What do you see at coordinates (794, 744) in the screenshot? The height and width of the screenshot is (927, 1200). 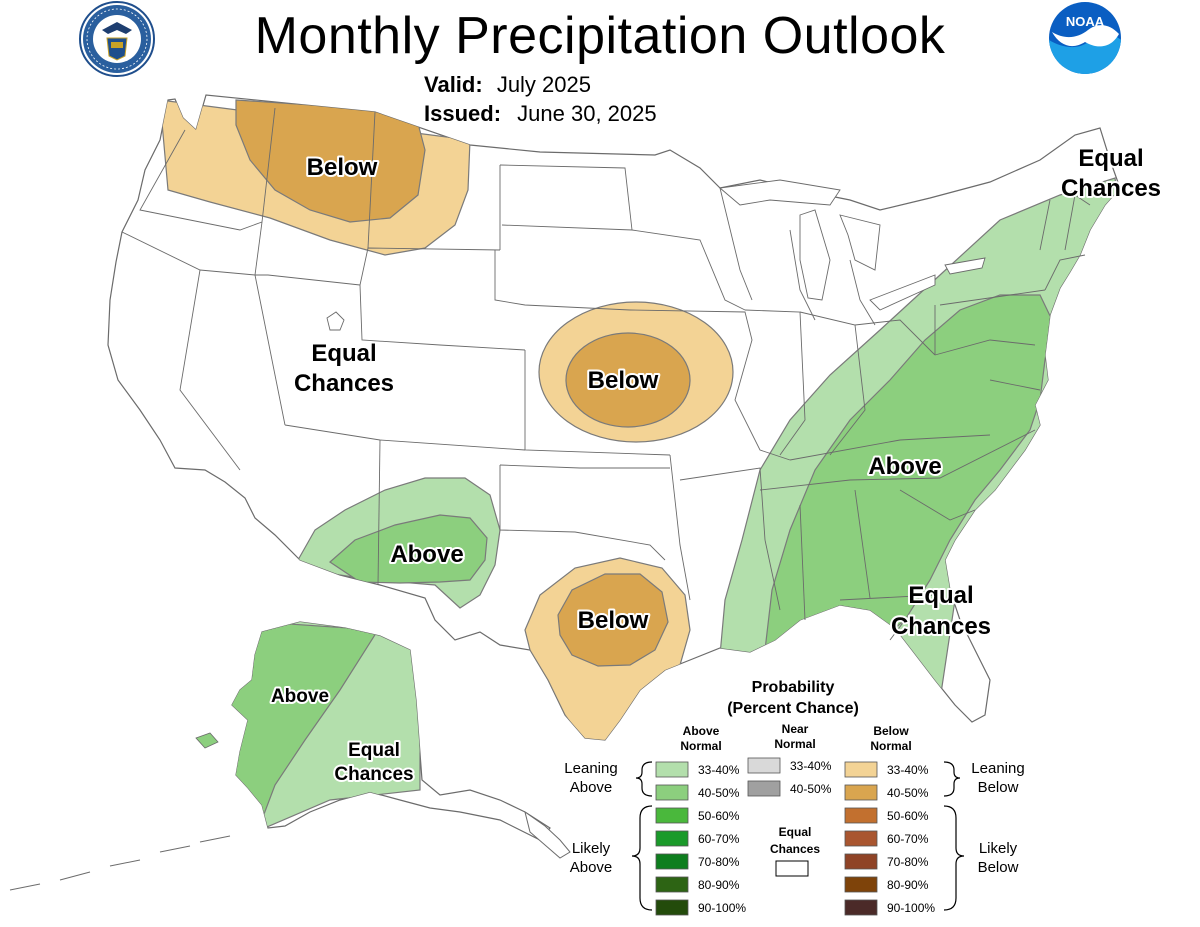 I see `legend-near-head-2: Normal` at bounding box center [794, 744].